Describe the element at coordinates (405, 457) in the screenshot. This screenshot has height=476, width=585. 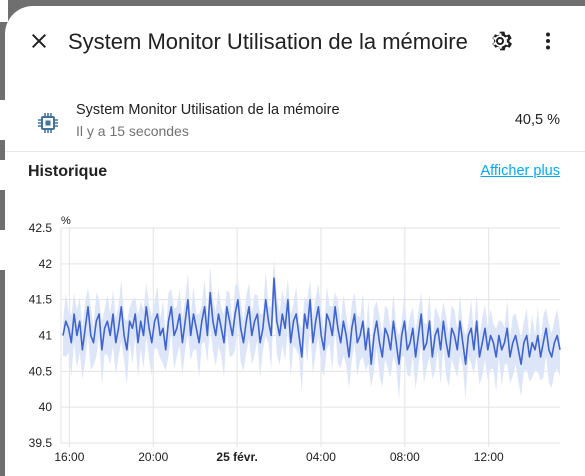
I see `x-tick-label: 08:00` at that location.